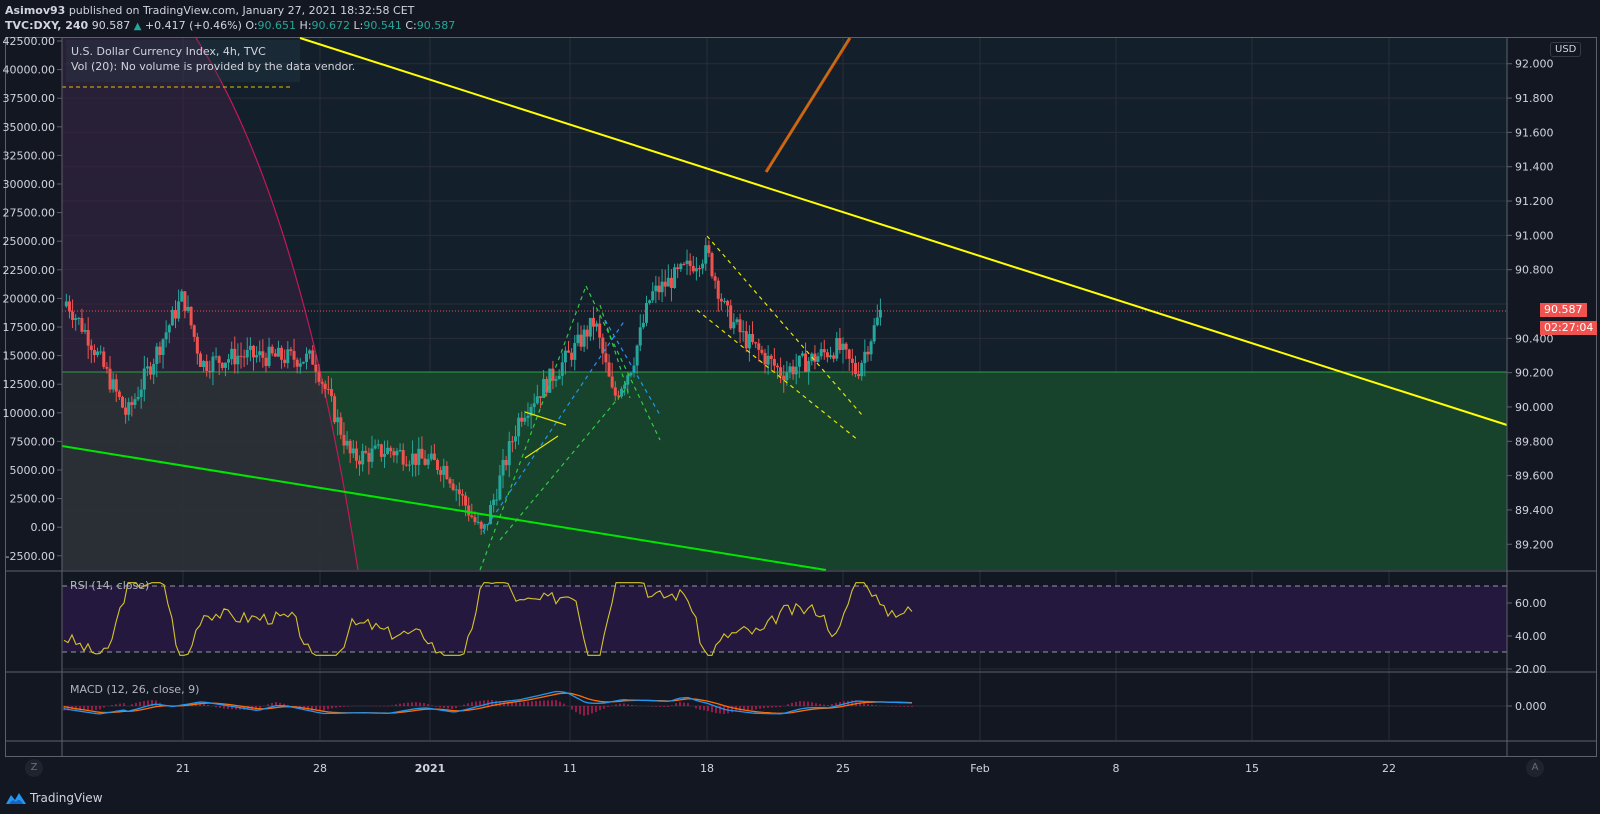 This screenshot has width=1600, height=814. Describe the element at coordinates (1534, 235) in the screenshot. I see `price-tick: 91.000` at that location.